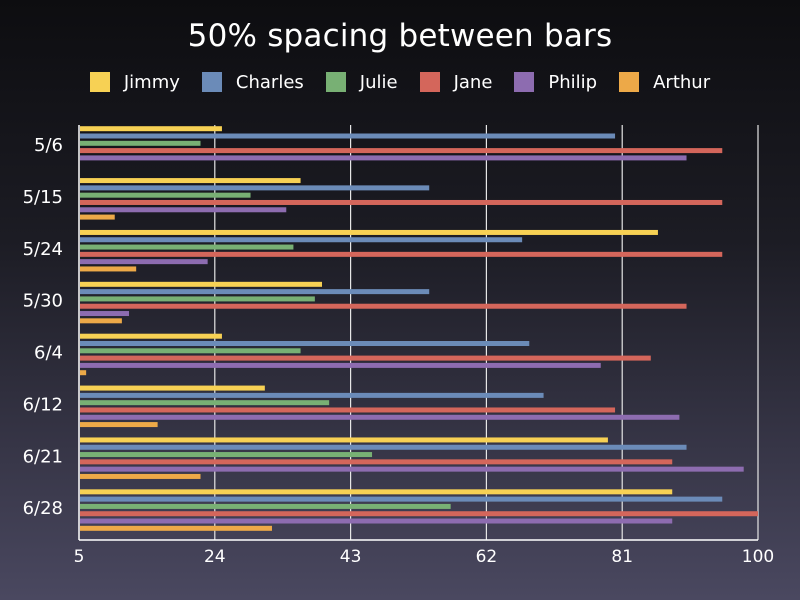  What do you see at coordinates (351, 557) in the screenshot?
I see `x-tick-label: 43` at bounding box center [351, 557].